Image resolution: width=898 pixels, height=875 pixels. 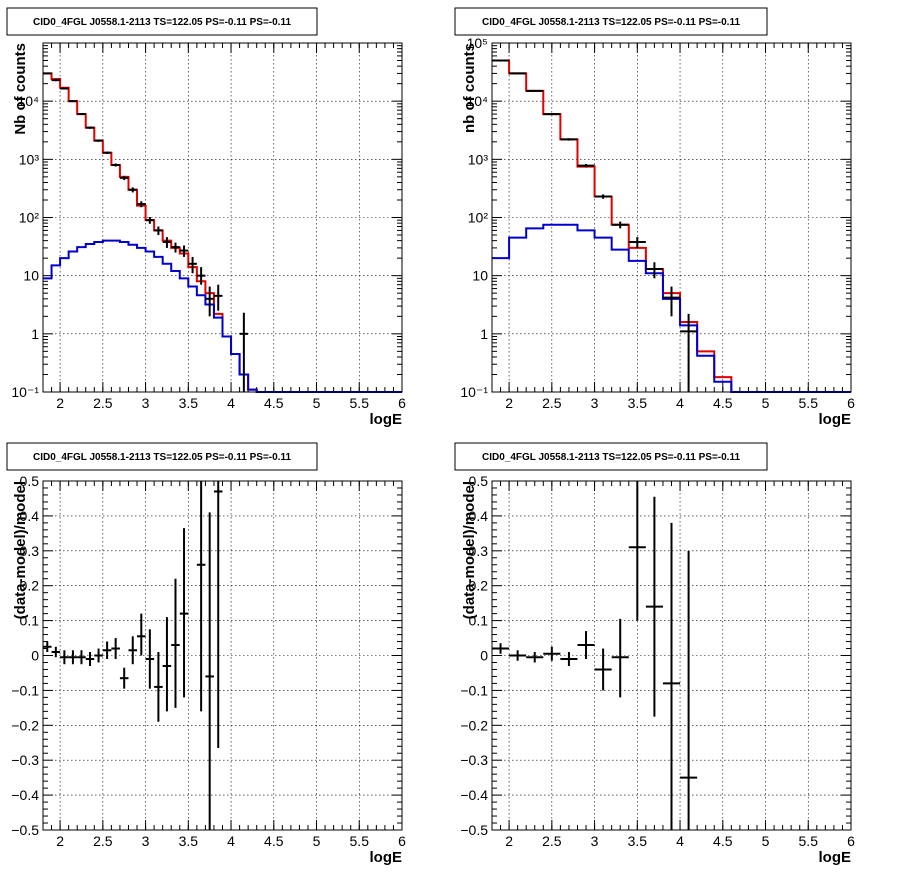 I want to click on y-tick-label: 0.2, so click(x=479, y=586).